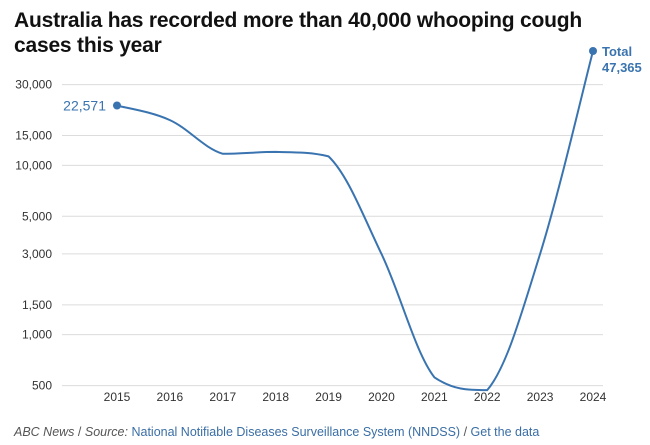 This screenshot has height=445, width=650. I want to click on x-tick-label: 2022, so click(487, 397).